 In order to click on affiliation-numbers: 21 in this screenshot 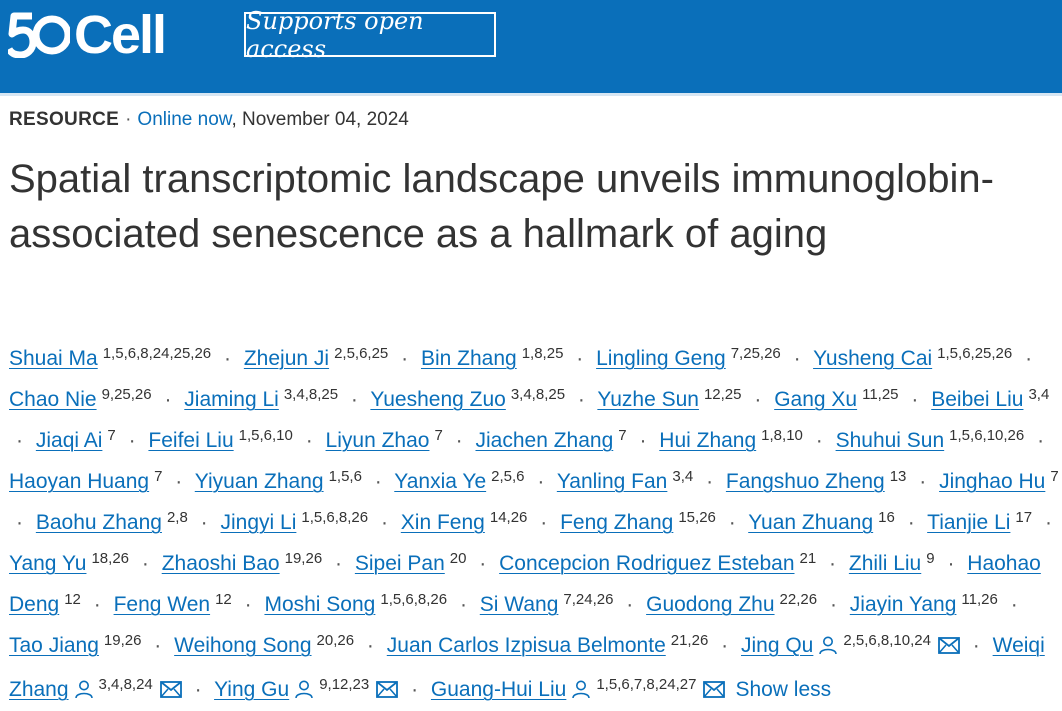, I will do `click(808, 558)`.